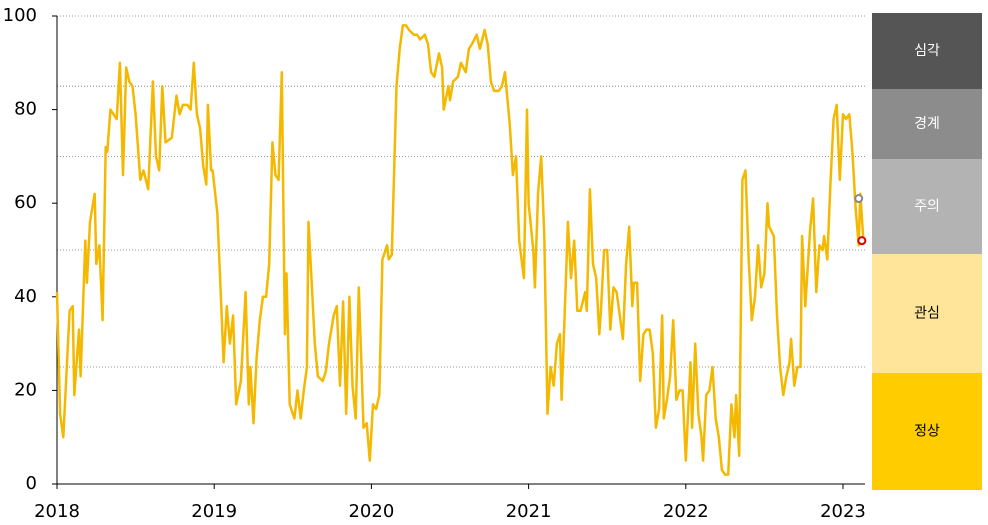  I want to click on y-tick-label: 80, so click(25, 109).